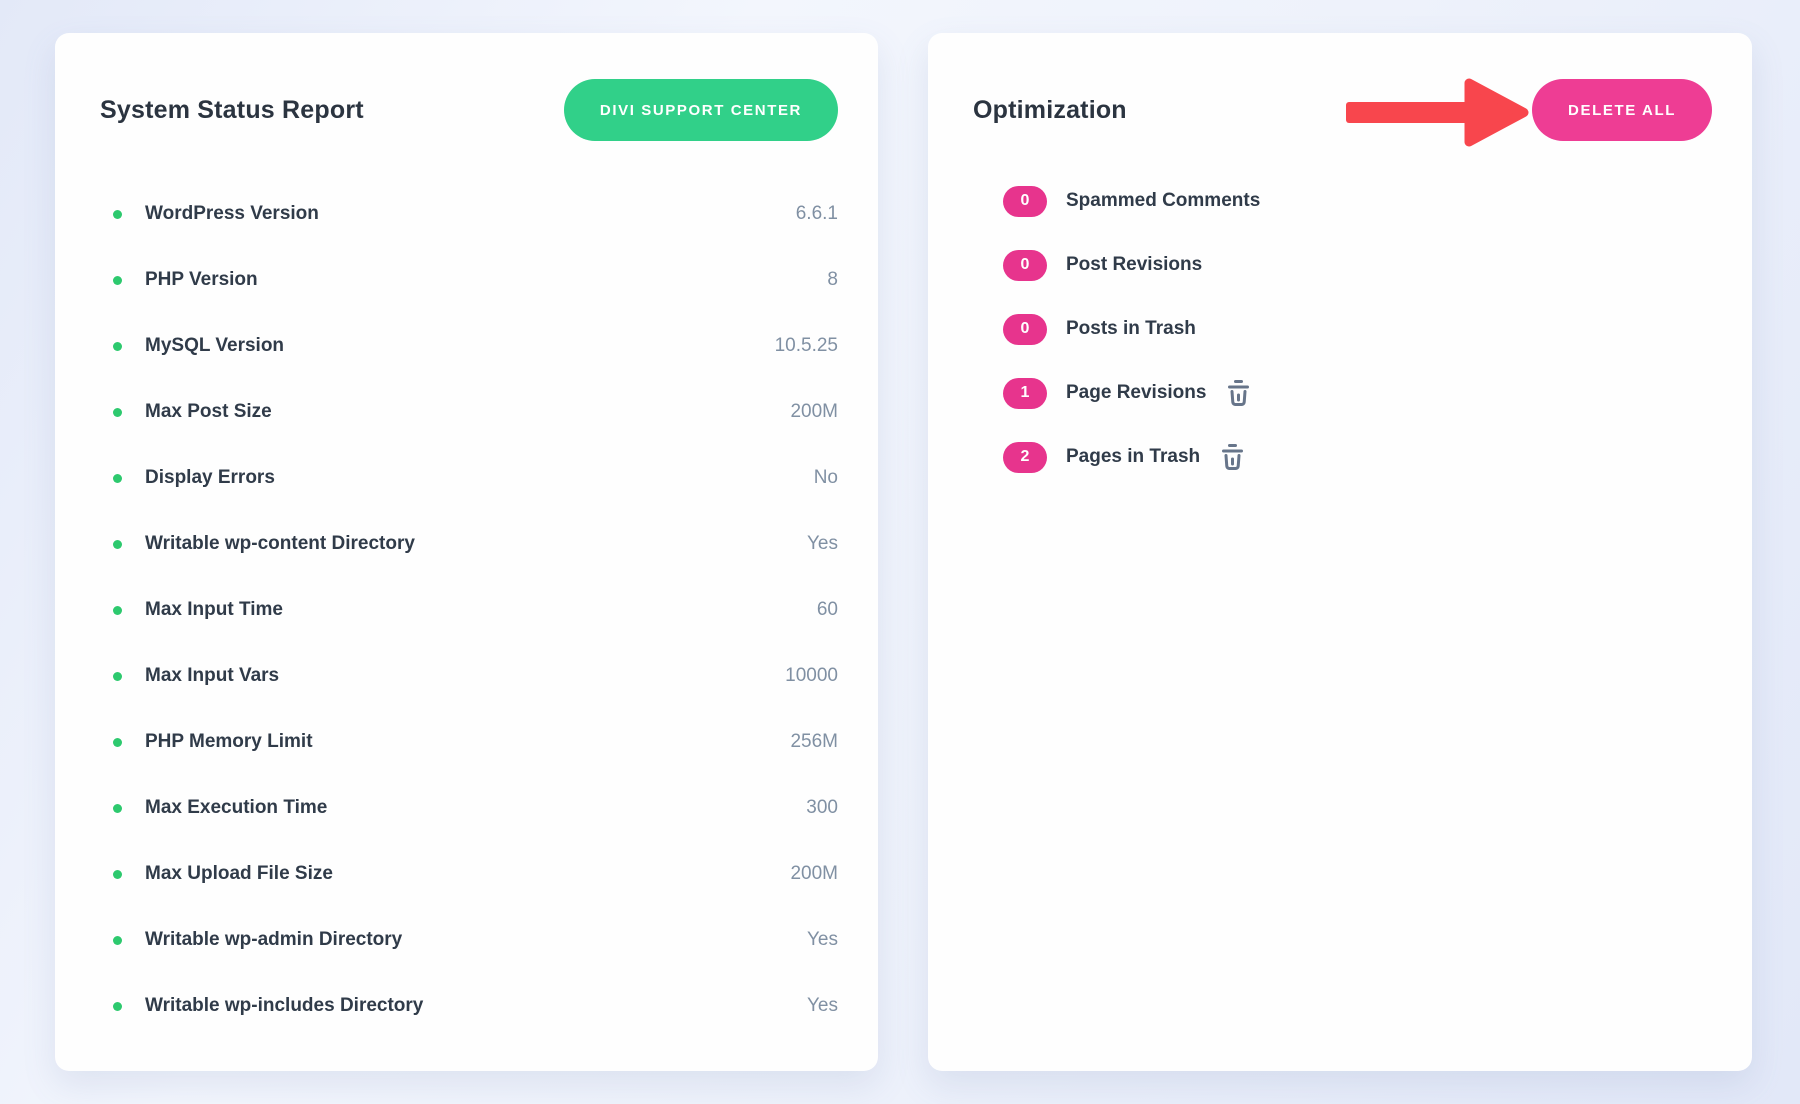 This screenshot has height=1104, width=1800. I want to click on status-row: Writable wp-includes Directory Yes, so click(466, 1006).